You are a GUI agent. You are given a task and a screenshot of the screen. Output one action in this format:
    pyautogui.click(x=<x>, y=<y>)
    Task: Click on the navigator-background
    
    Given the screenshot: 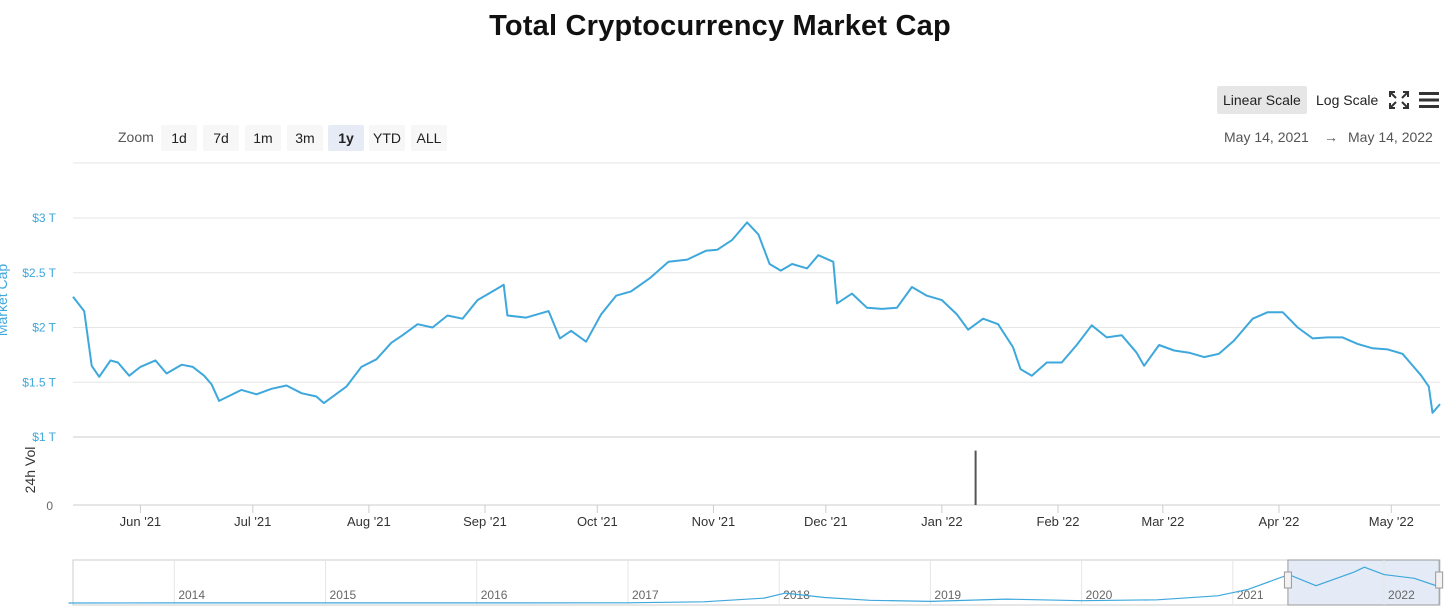 What is the action you would take?
    pyautogui.click(x=756, y=582)
    